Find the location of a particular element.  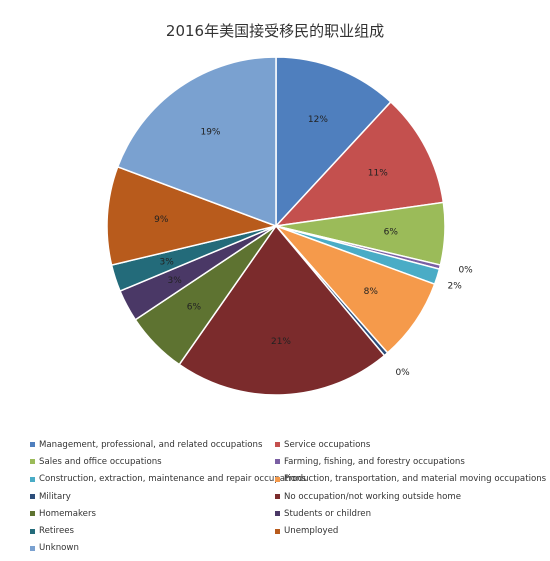

legend-item-7: No occupation/not working outside home is located at coordinates (407, 496).